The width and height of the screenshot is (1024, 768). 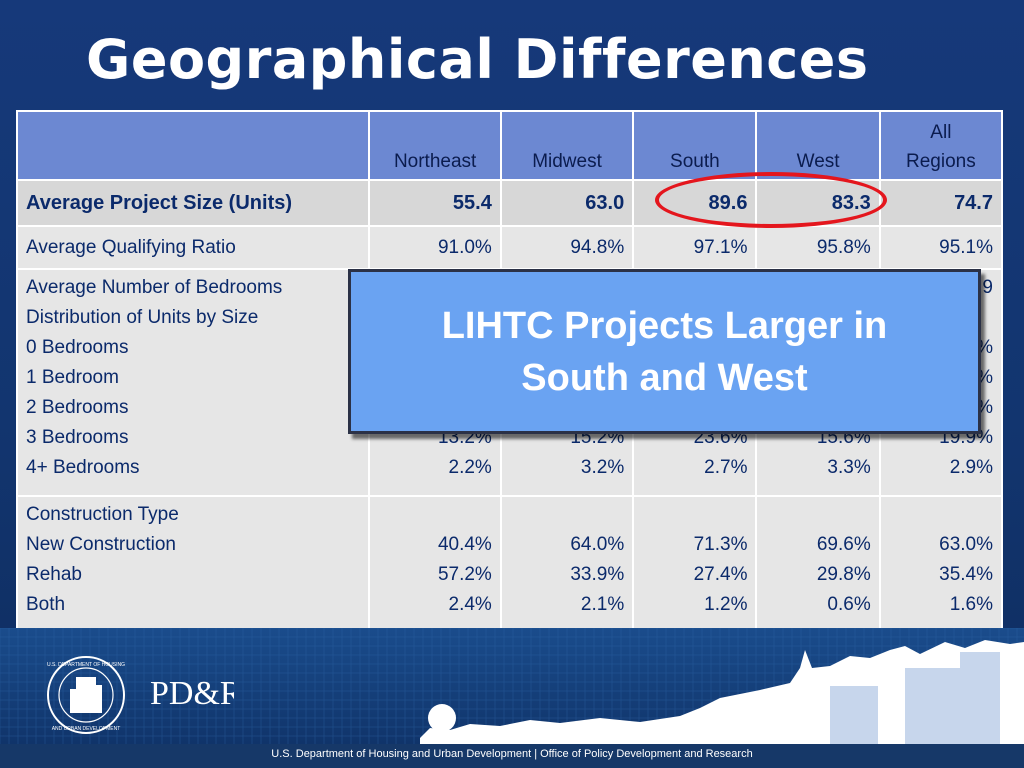 I want to click on pdr-logo: PD&R, so click(x=192, y=693).